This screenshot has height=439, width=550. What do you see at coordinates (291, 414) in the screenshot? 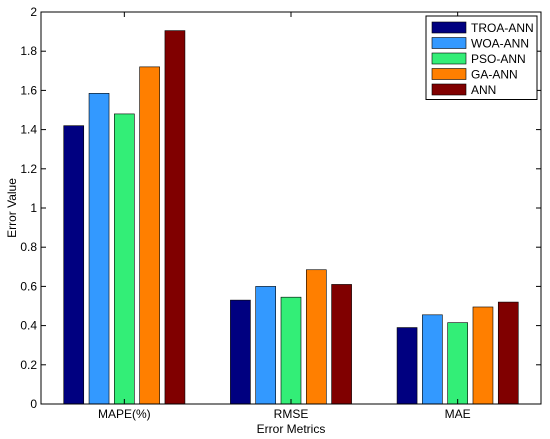
I see `x-tick-label: RMSE` at bounding box center [291, 414].